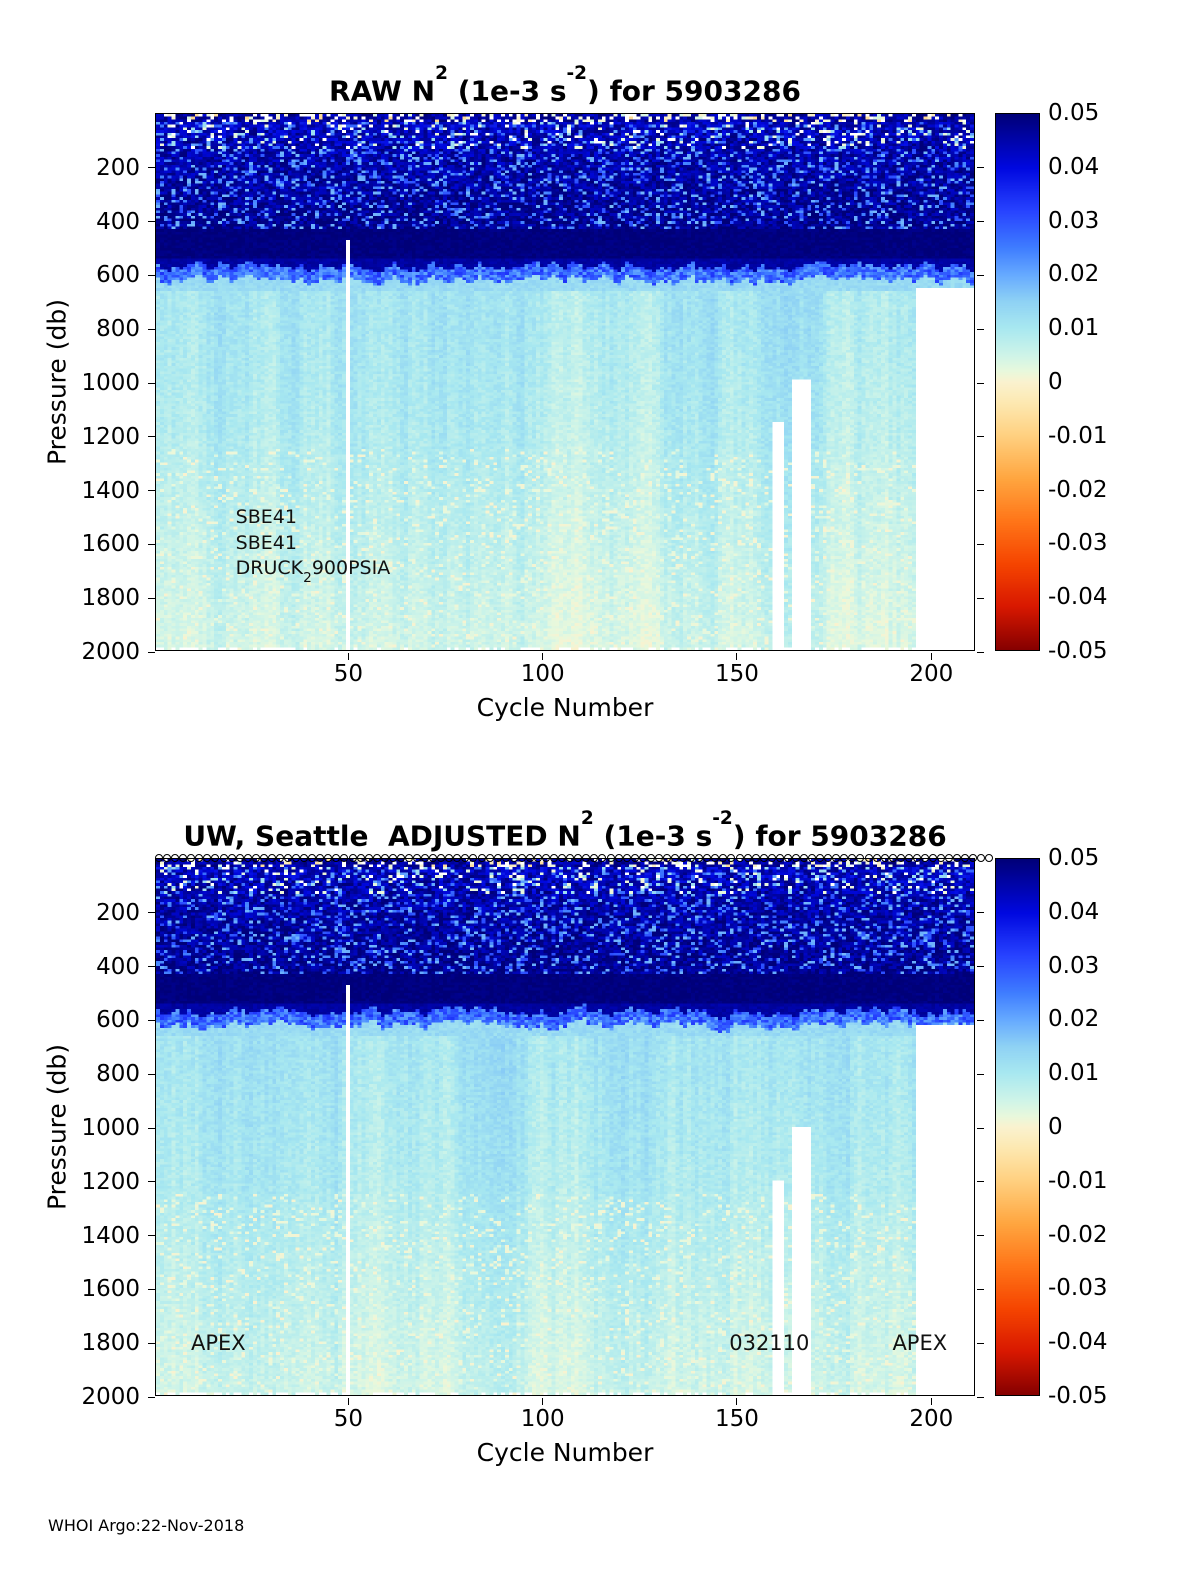 The width and height of the screenshot is (1200, 1575). What do you see at coordinates (542, 1419) in the screenshot?
I see `x-tick-label: 100` at bounding box center [542, 1419].